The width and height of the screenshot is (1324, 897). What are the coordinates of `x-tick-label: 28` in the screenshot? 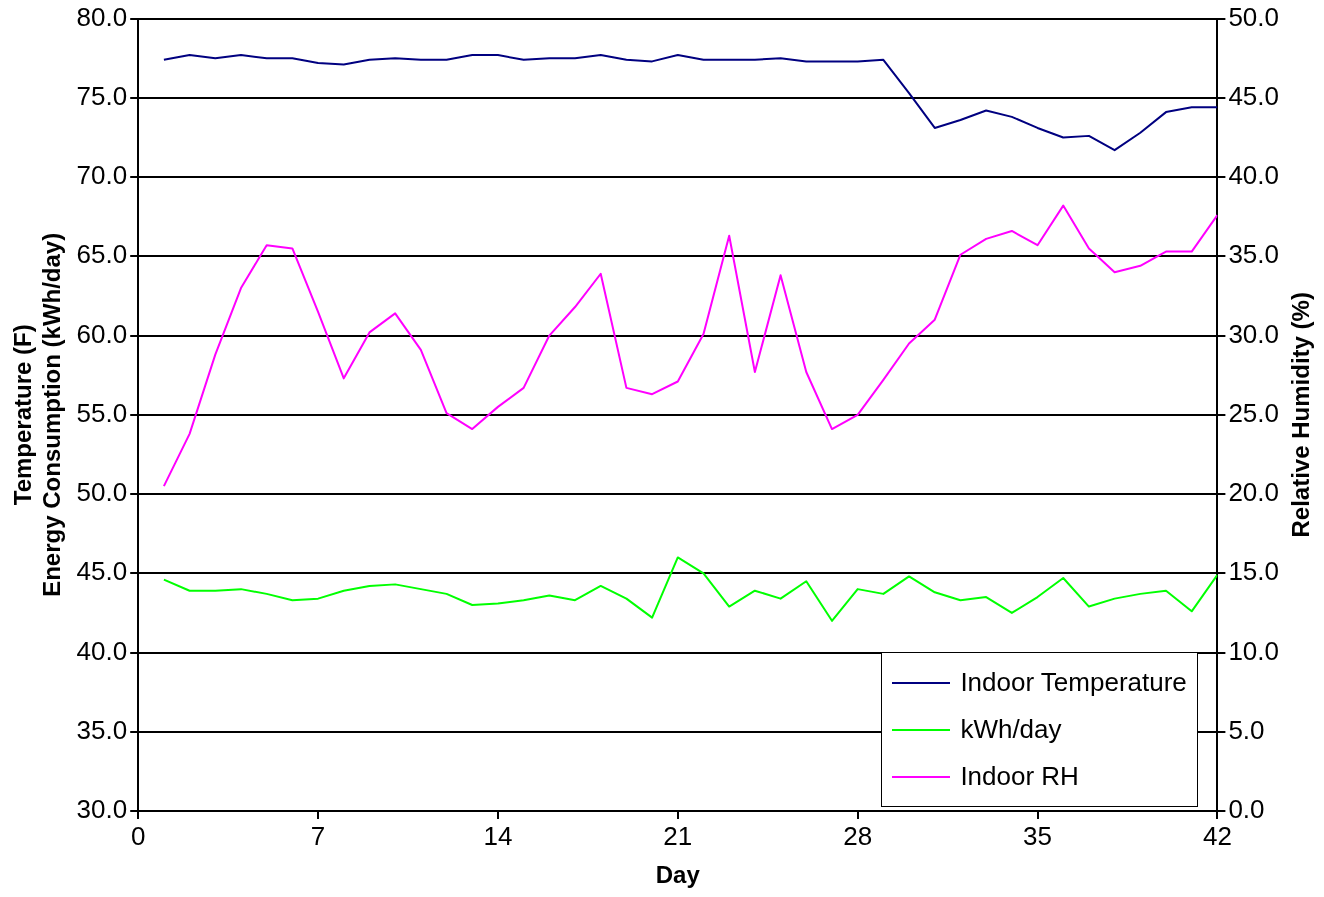 It's located at (858, 835).